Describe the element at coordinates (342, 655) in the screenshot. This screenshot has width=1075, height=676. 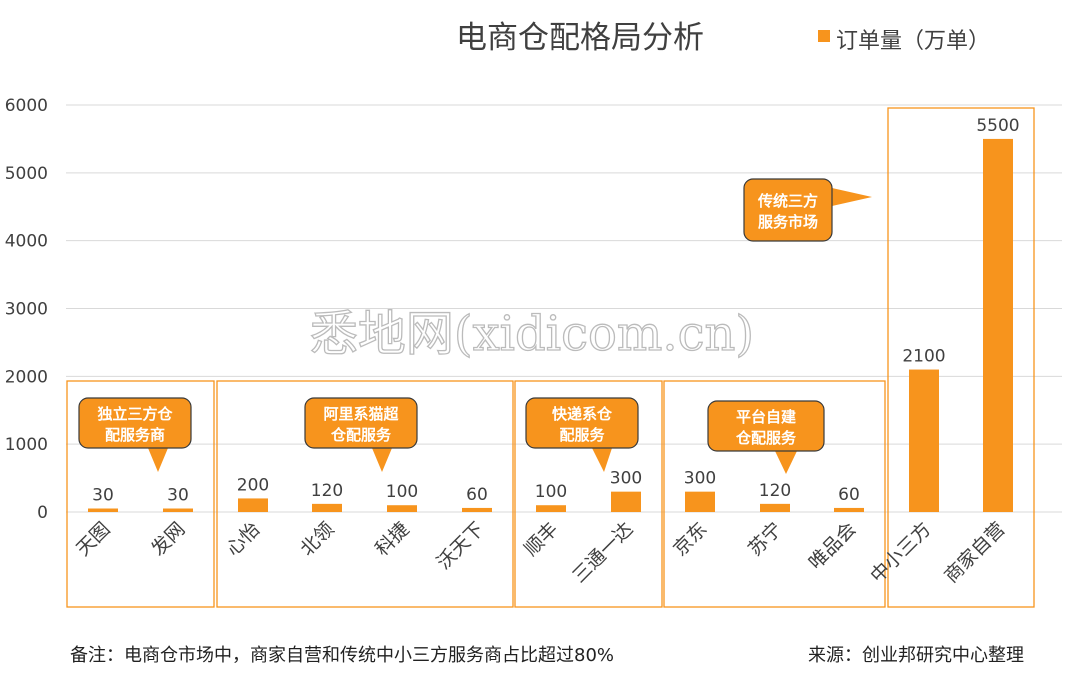
I see `footnote-note: 备注：电商仓市场中，商家自营和传统中小三方服务商占比超过80%` at that location.